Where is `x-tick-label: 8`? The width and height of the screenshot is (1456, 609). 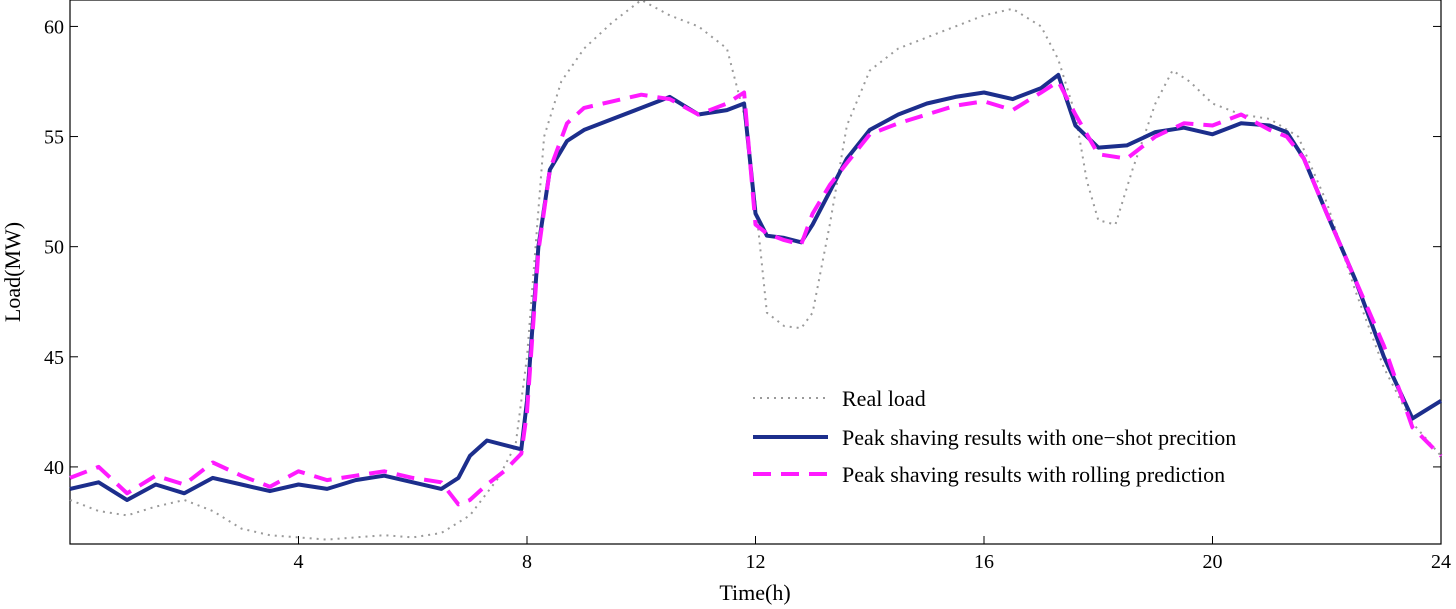
x-tick-label: 8 is located at coordinates (527, 562).